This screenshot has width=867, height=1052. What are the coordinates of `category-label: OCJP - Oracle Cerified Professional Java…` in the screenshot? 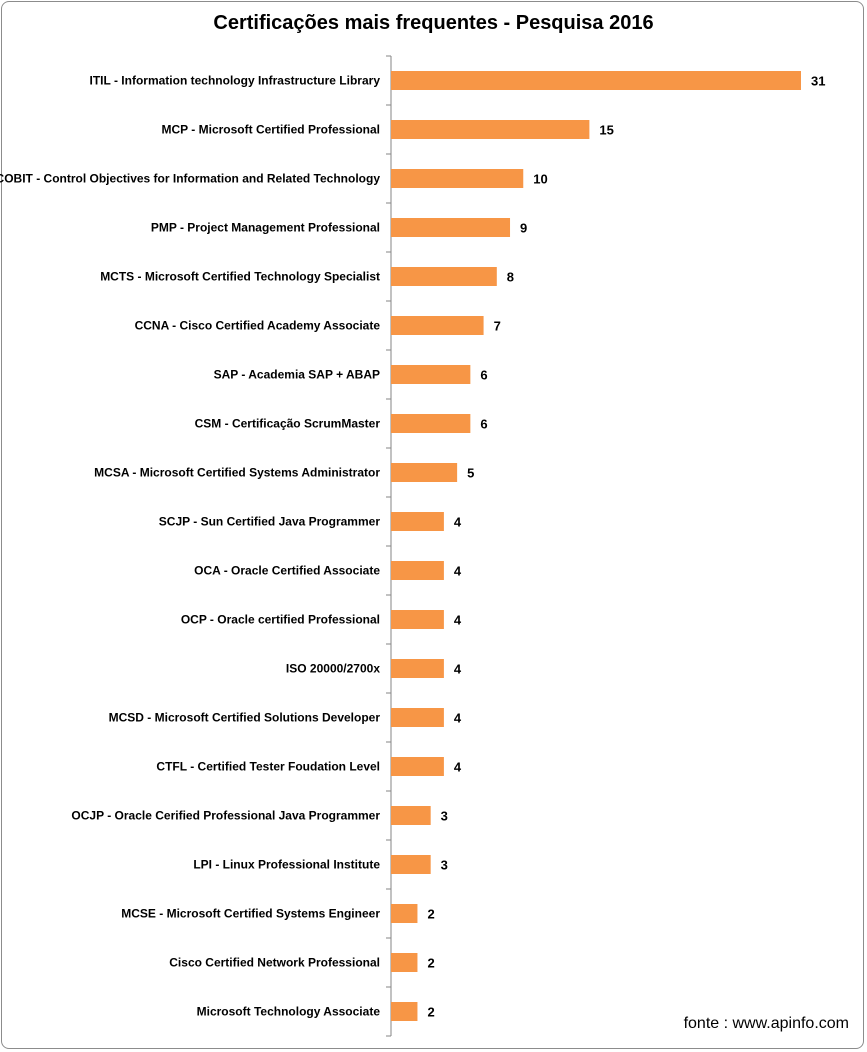 It's located at (225, 816).